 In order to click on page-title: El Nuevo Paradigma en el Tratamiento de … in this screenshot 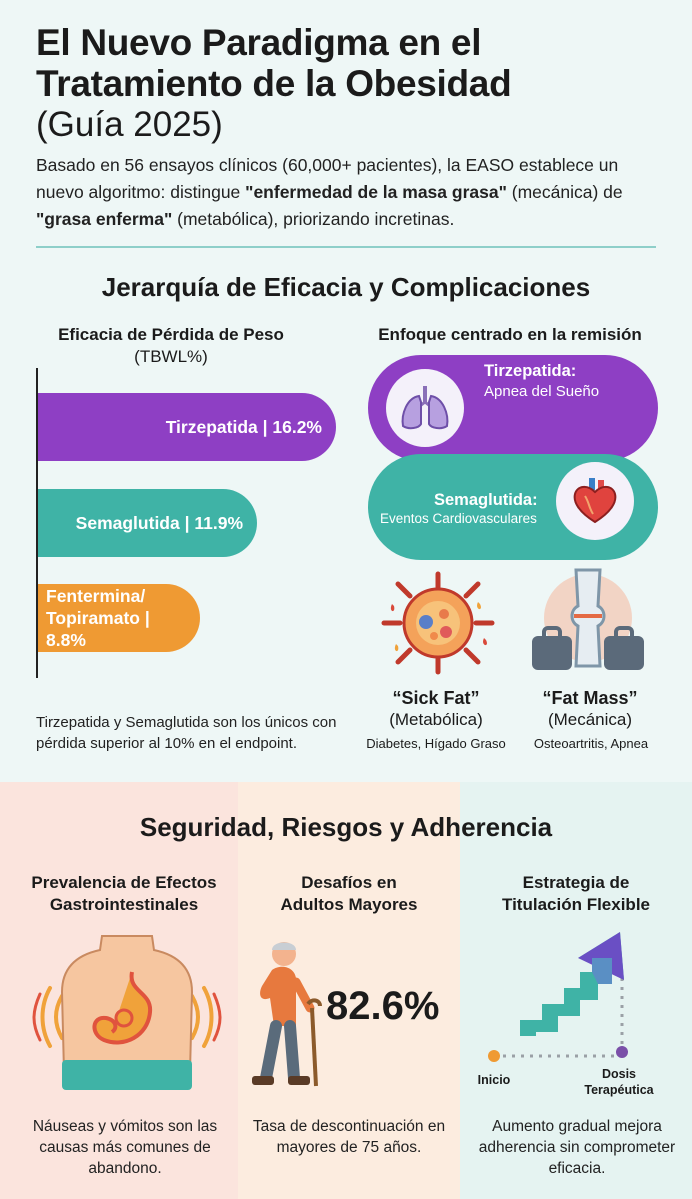, I will do `click(274, 83)`.